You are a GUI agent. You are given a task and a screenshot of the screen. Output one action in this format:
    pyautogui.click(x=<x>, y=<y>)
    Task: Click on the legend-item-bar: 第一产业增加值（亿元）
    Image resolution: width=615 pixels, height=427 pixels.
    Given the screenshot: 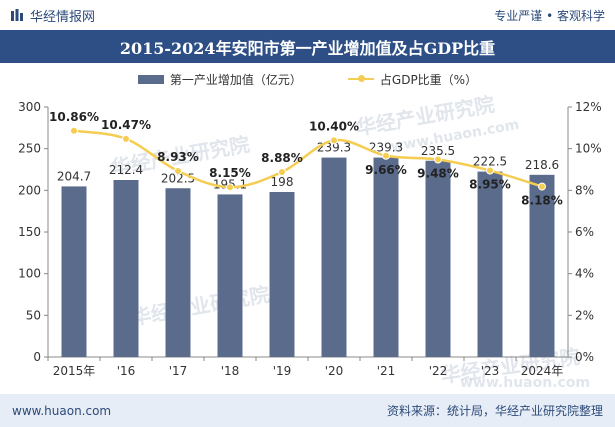 What is the action you would take?
    pyautogui.click(x=219, y=79)
    